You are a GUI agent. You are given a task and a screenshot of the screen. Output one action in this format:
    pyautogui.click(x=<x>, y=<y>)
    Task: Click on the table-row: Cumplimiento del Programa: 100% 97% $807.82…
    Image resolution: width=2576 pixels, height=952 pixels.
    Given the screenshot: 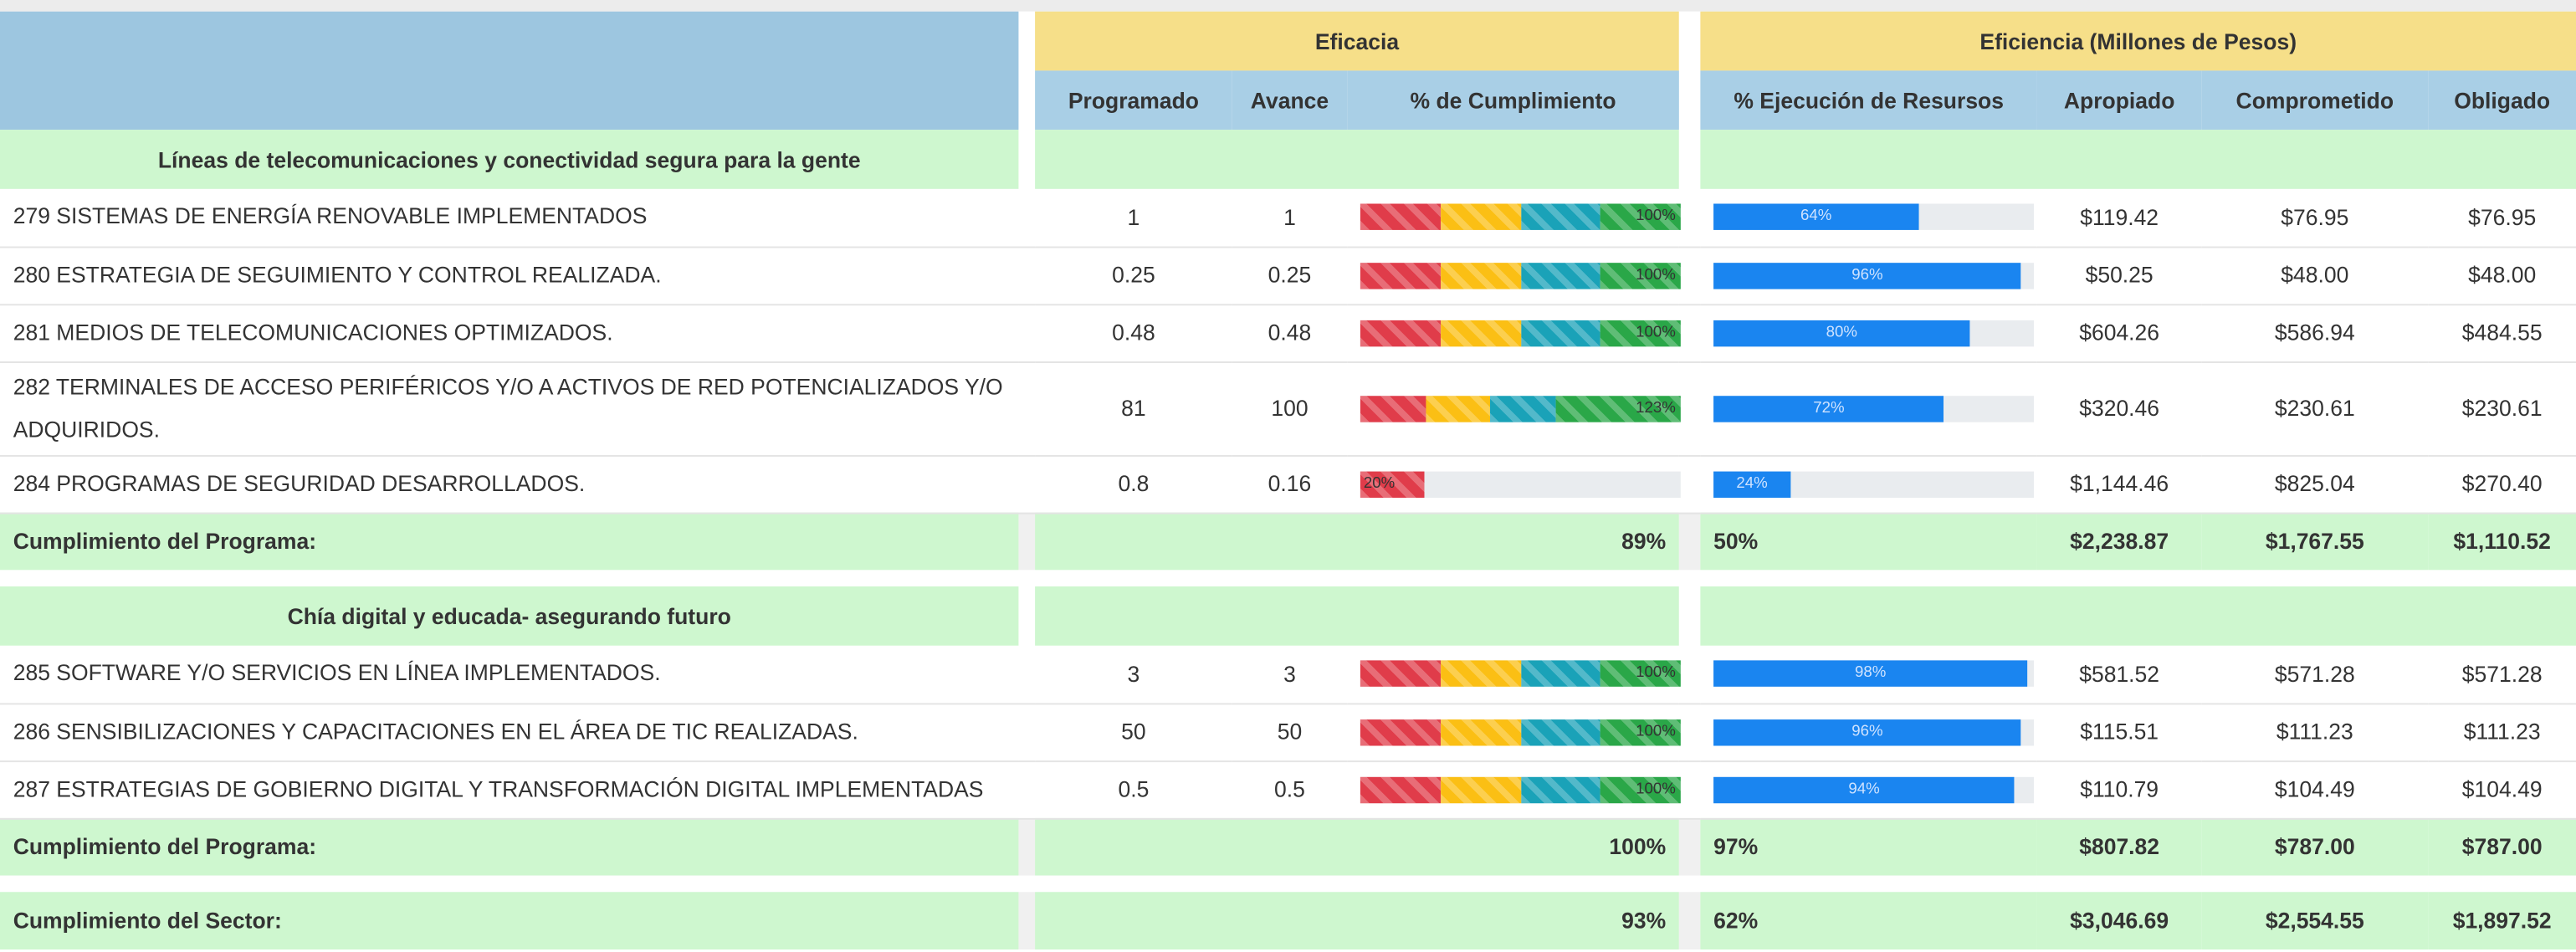 What is the action you would take?
    pyautogui.click(x=1288, y=846)
    